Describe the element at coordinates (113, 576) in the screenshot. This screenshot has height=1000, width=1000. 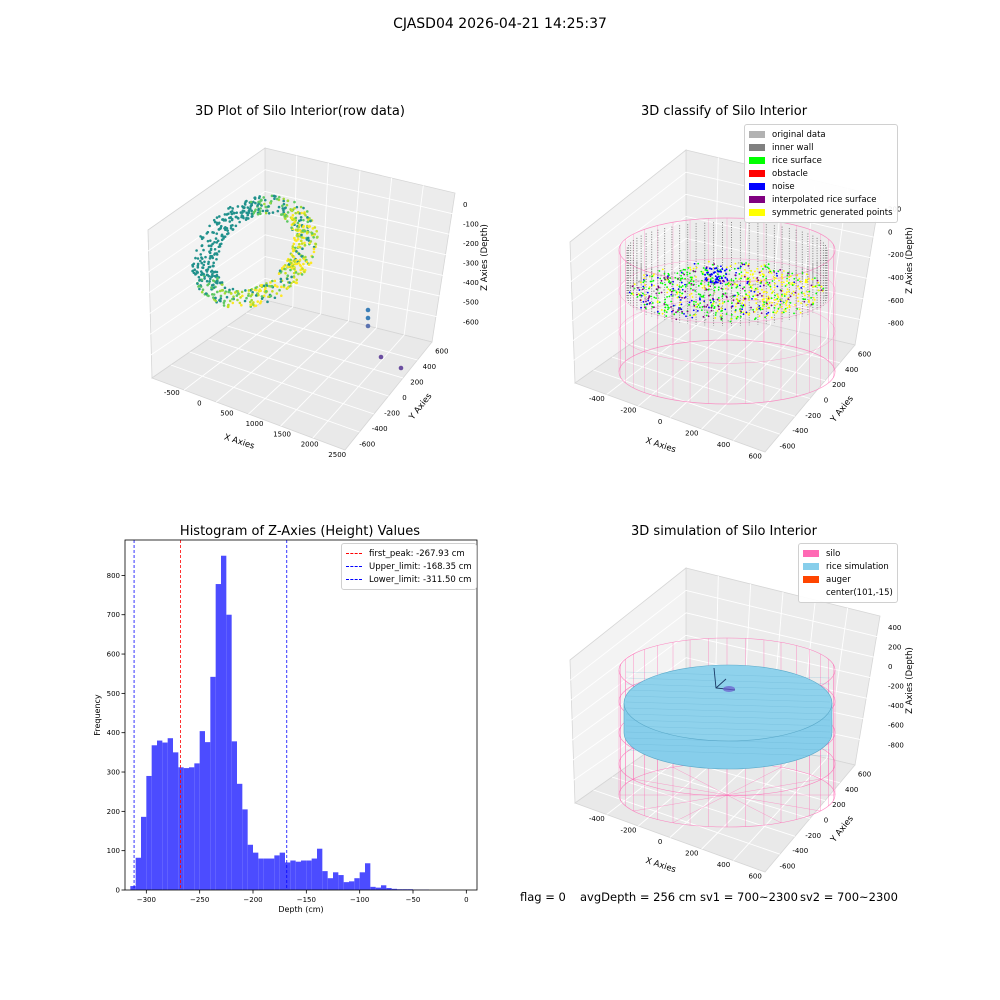
I see `histogram-ytick-label: 800` at that location.